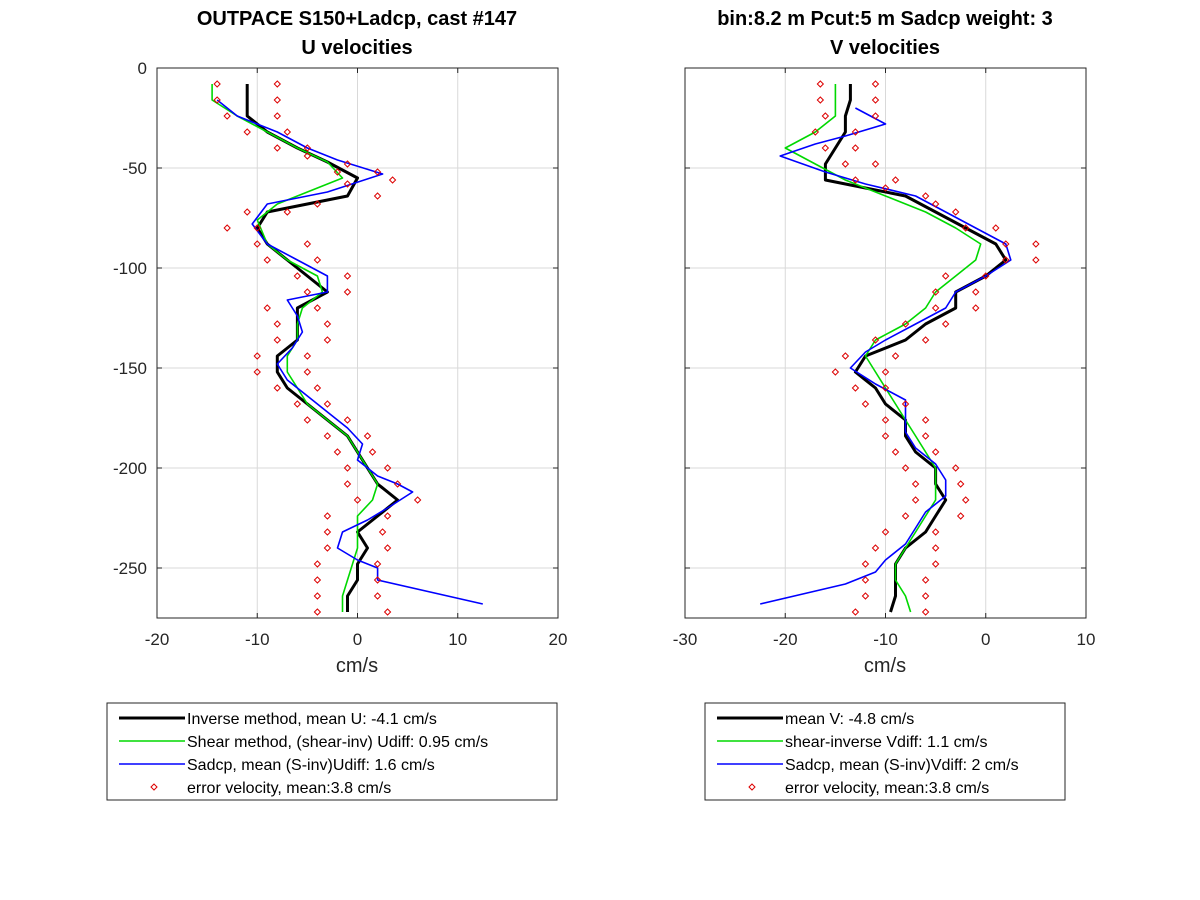 The image size is (1200, 900). What do you see at coordinates (685, 639) in the screenshot?
I see `x-tick-label: -30` at bounding box center [685, 639].